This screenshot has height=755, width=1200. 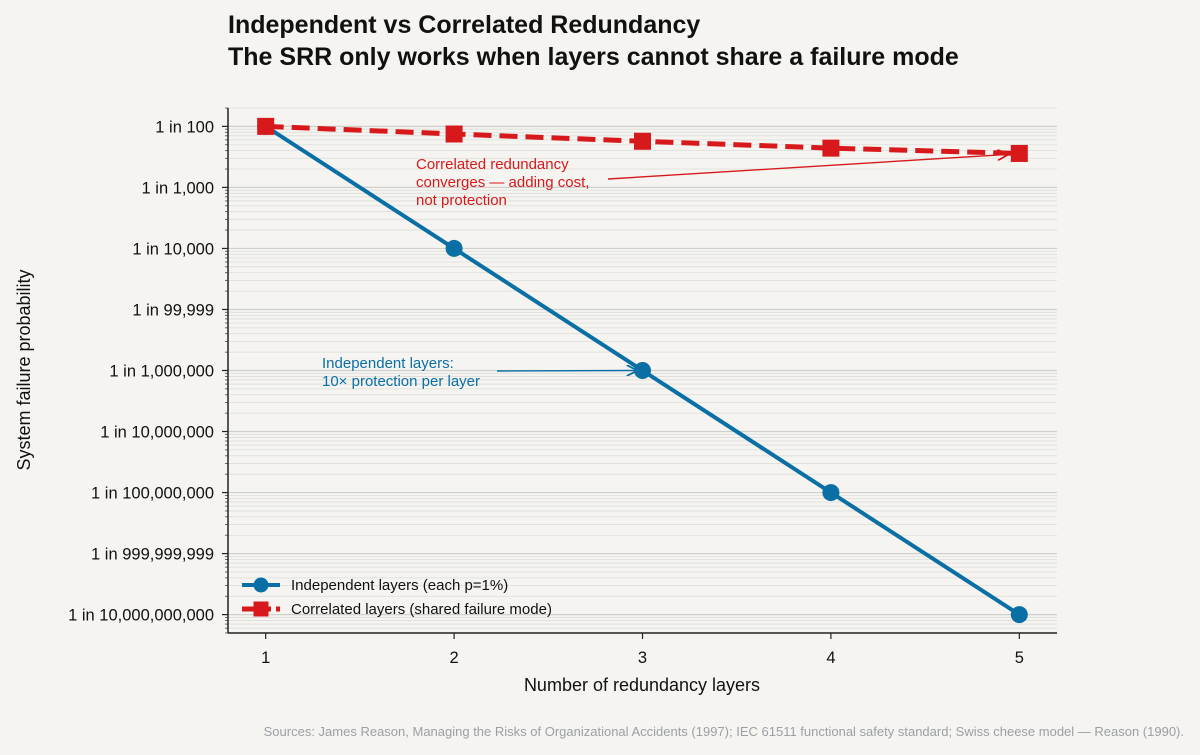 I want to click on x-axis-title: Number of redundancy layers, so click(x=642, y=685).